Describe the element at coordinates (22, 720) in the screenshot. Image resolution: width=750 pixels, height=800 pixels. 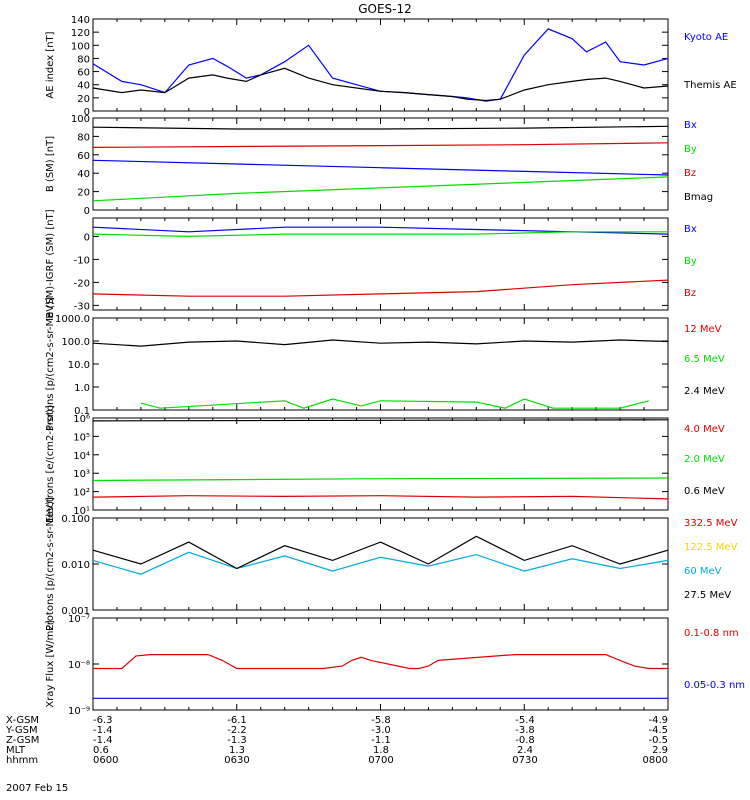
I see `ephemeris-label: X-GSM` at that location.